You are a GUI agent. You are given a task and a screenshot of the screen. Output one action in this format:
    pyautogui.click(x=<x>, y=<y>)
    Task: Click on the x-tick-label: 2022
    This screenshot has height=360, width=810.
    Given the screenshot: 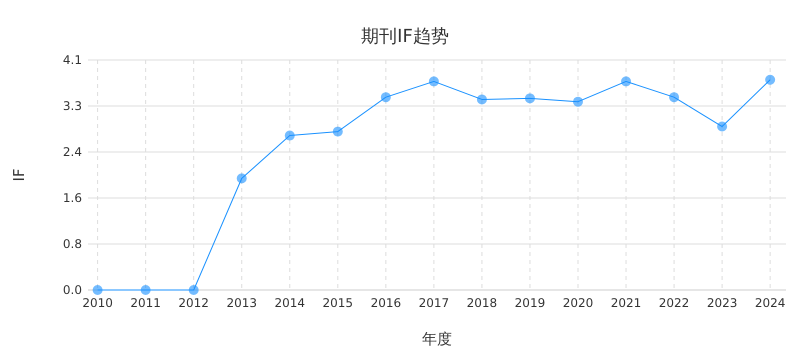 What is the action you would take?
    pyautogui.click(x=674, y=303)
    